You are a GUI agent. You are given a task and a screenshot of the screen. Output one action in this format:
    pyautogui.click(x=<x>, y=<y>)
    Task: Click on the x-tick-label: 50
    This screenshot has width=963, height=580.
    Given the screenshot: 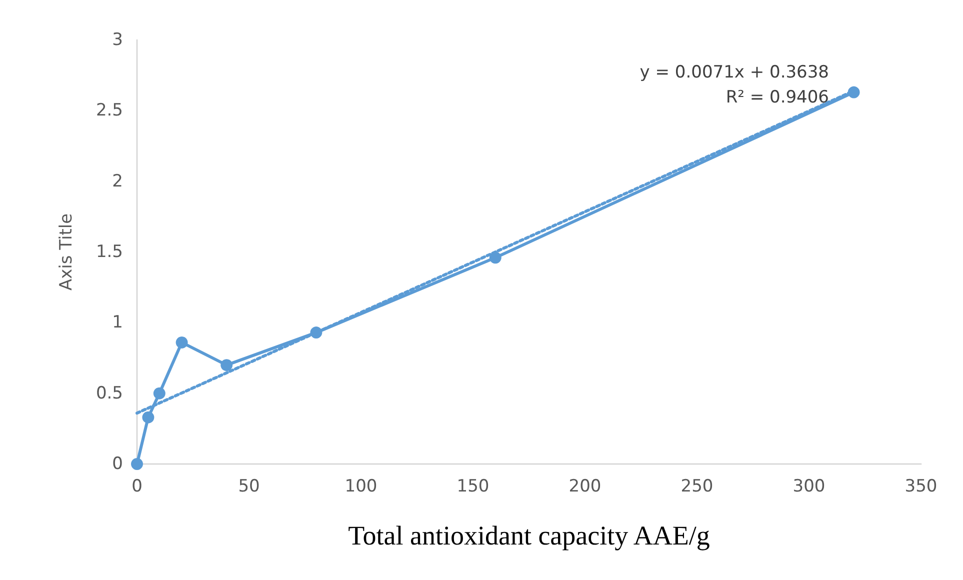 What is the action you would take?
    pyautogui.click(x=249, y=486)
    